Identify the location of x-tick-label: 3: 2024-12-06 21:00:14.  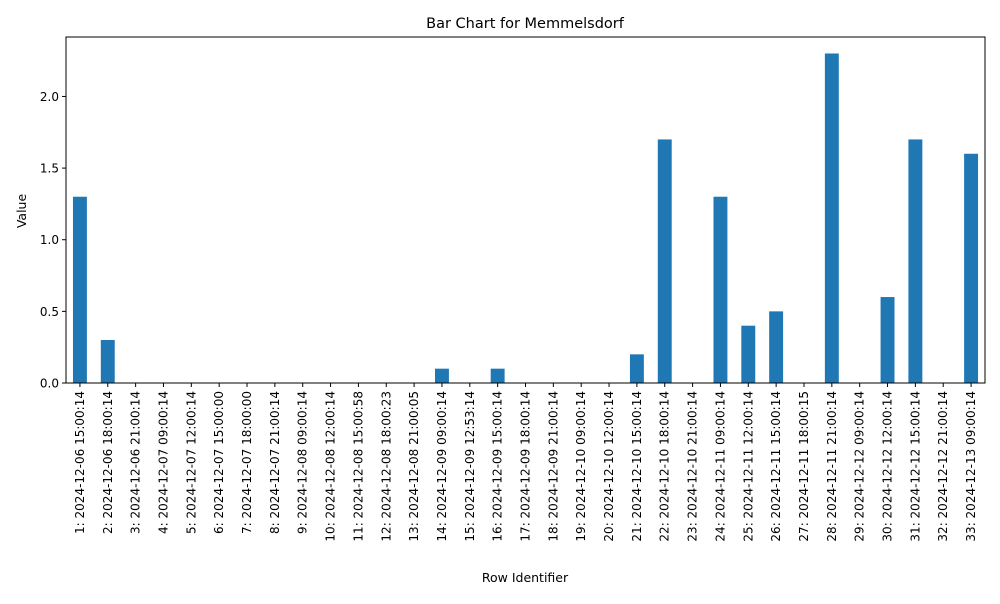
(136, 462).